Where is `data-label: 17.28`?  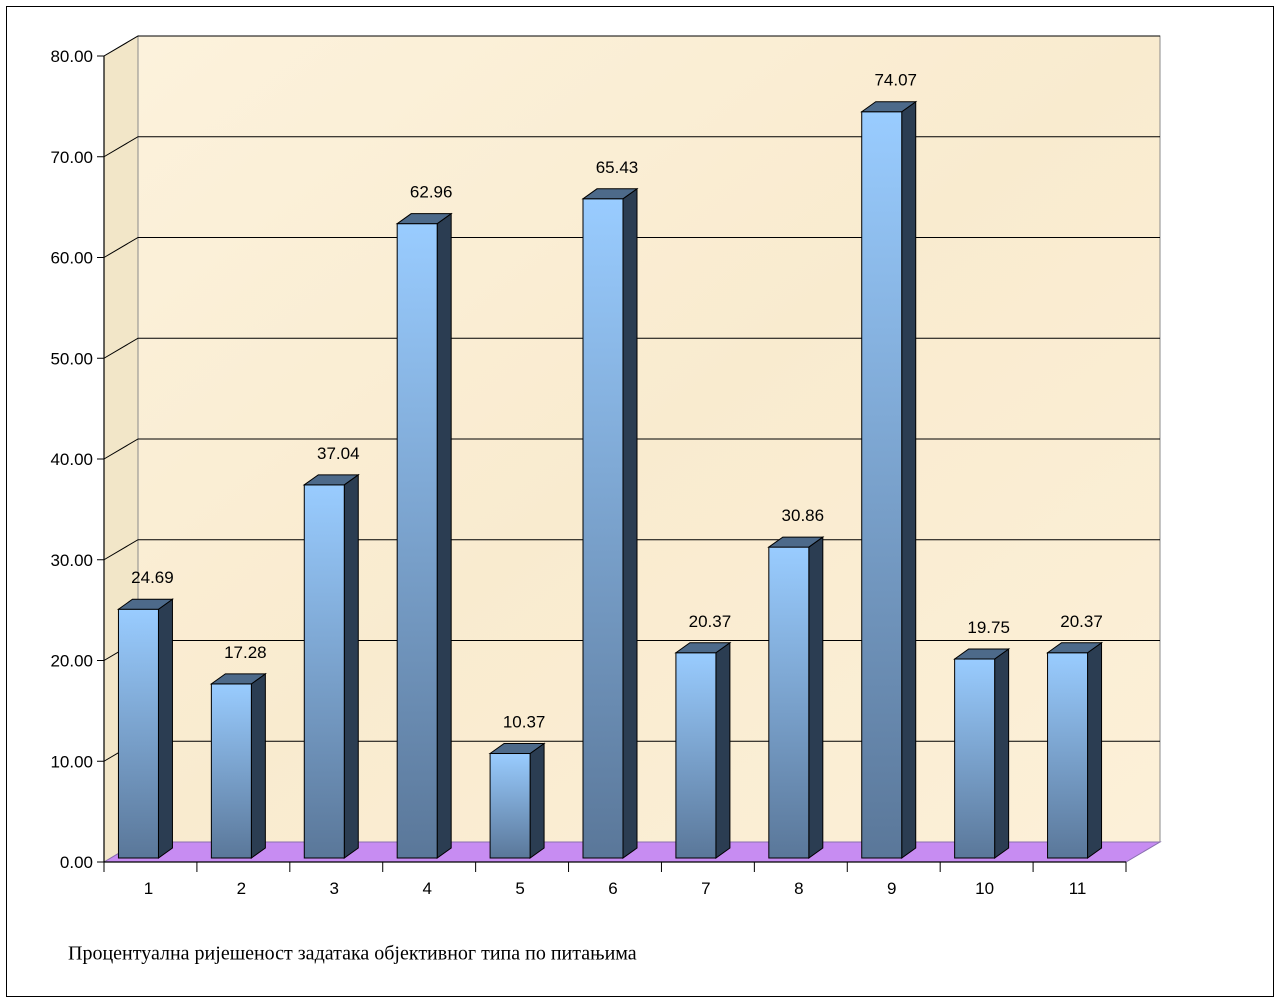 data-label: 17.28 is located at coordinates (245, 652).